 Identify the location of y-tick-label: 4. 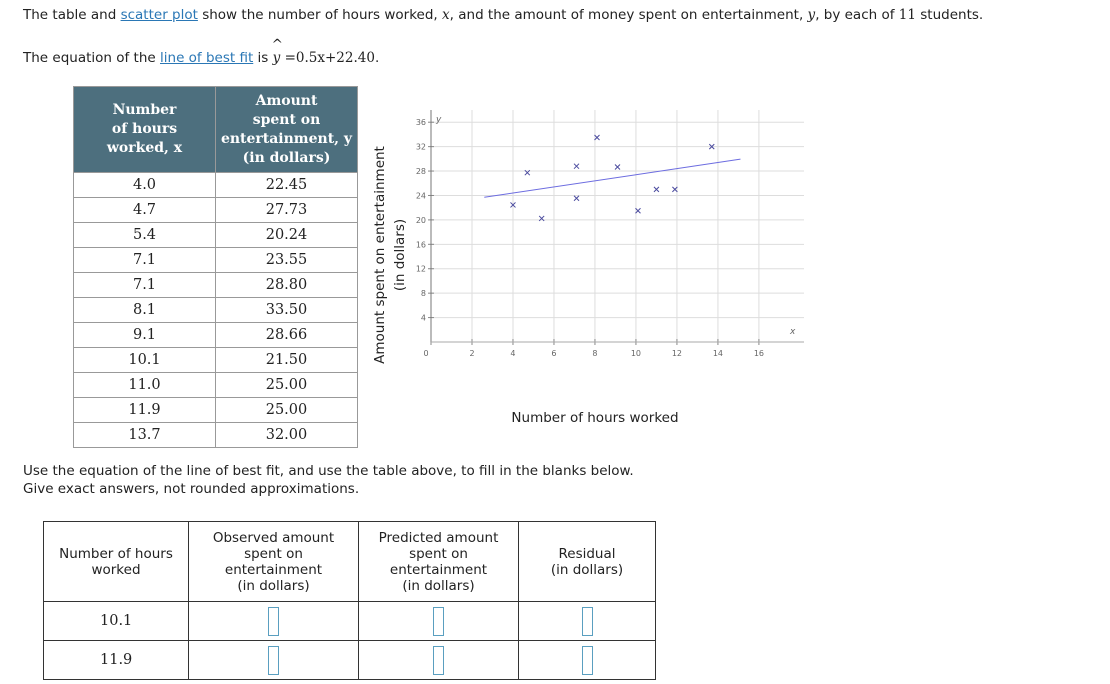
(423, 318).